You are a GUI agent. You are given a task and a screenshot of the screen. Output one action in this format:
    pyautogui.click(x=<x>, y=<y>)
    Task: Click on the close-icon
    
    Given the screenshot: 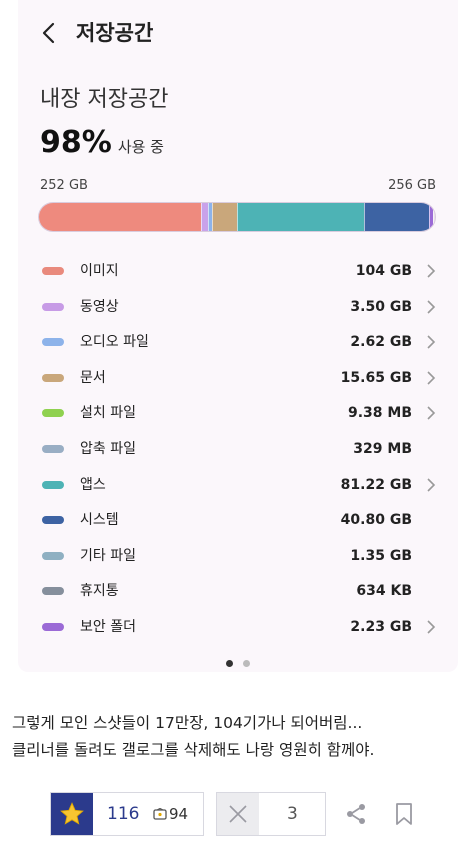 What is the action you would take?
    pyautogui.click(x=238, y=814)
    